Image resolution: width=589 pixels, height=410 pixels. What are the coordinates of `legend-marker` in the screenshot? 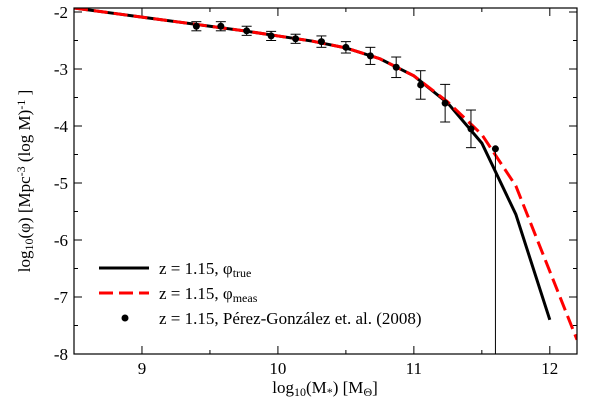 It's located at (125, 318).